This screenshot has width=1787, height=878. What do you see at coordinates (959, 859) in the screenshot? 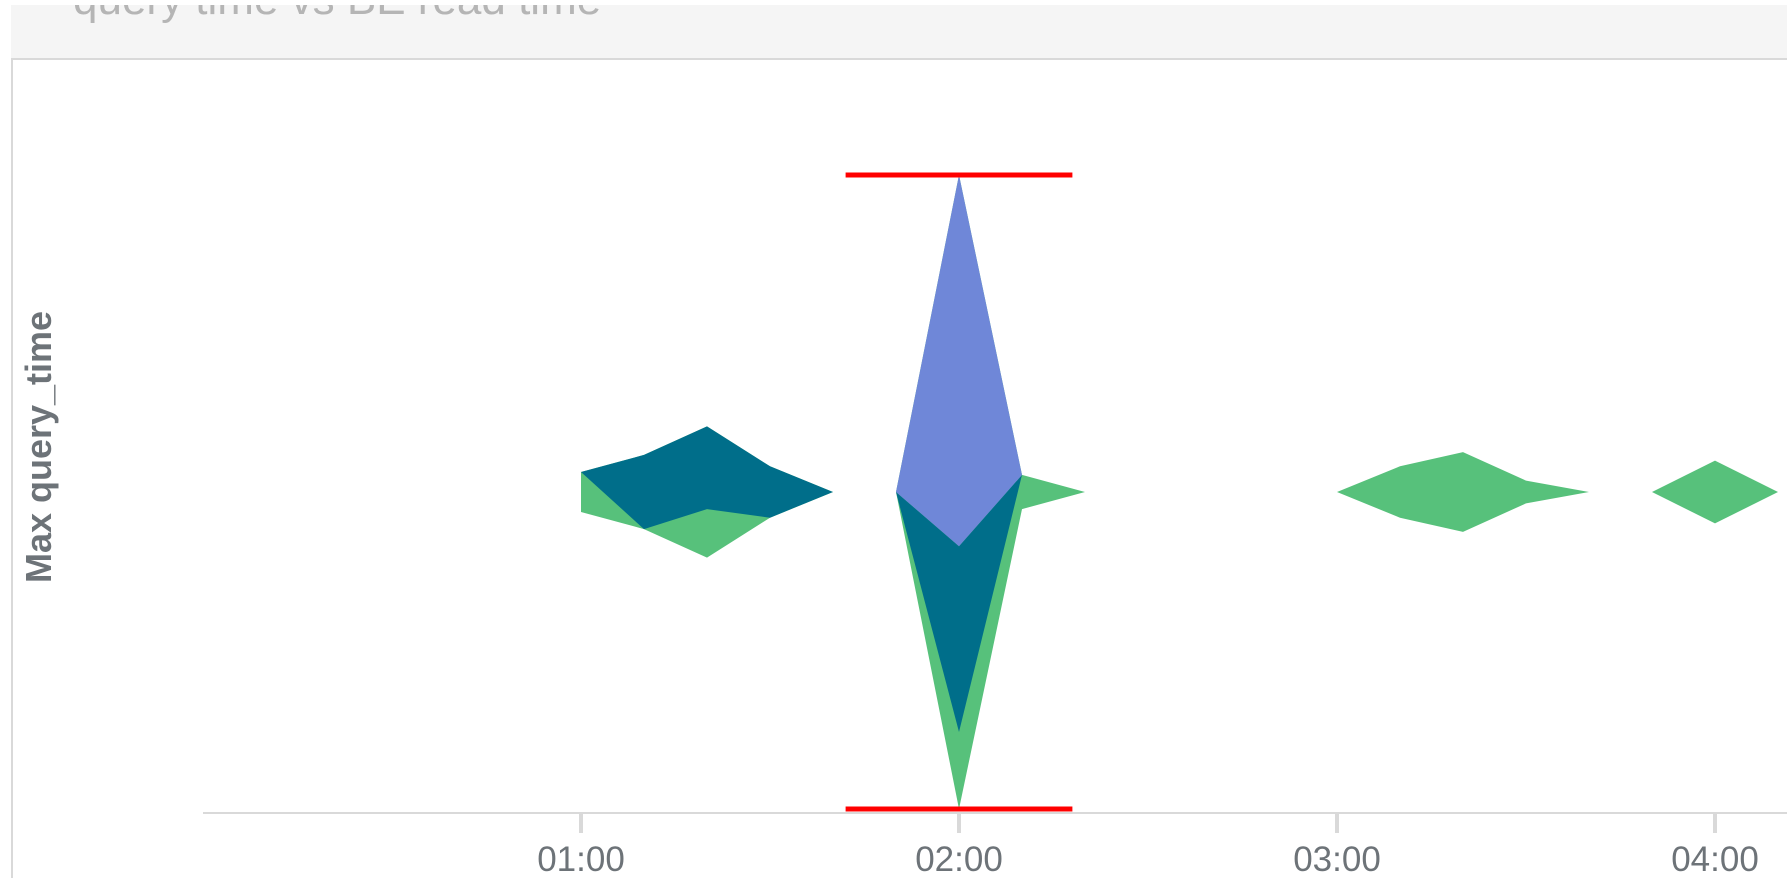
I see `x-tick-label: 02:00` at bounding box center [959, 859].